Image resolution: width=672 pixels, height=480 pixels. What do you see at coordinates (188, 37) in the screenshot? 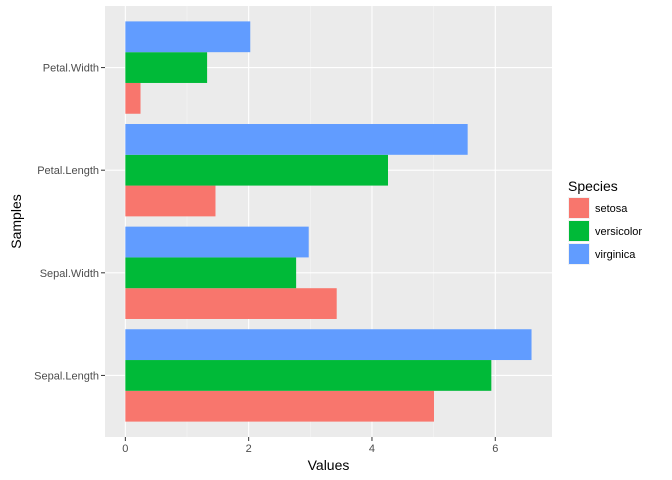
I see `bar-virginica-petal-width` at bounding box center [188, 37].